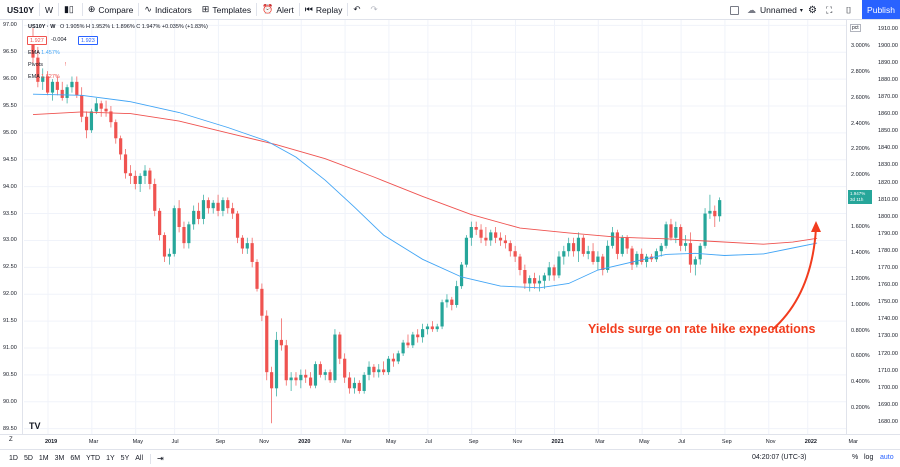 This screenshot has height=467, width=900. What do you see at coordinates (860, 97) in the screenshot?
I see `right-axis-pct-tick: 2.600%` at bounding box center [860, 97].